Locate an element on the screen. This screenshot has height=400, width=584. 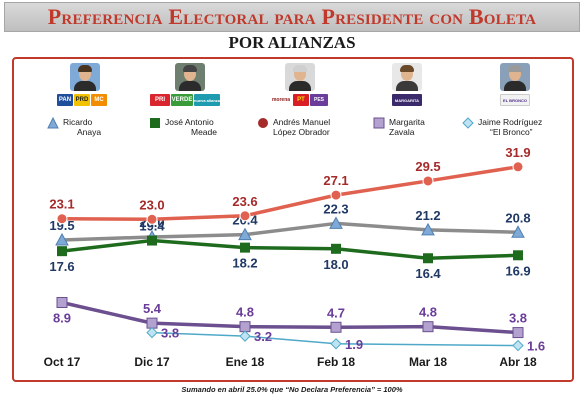
candidate-photo-amlo is located at coordinates (300, 77).